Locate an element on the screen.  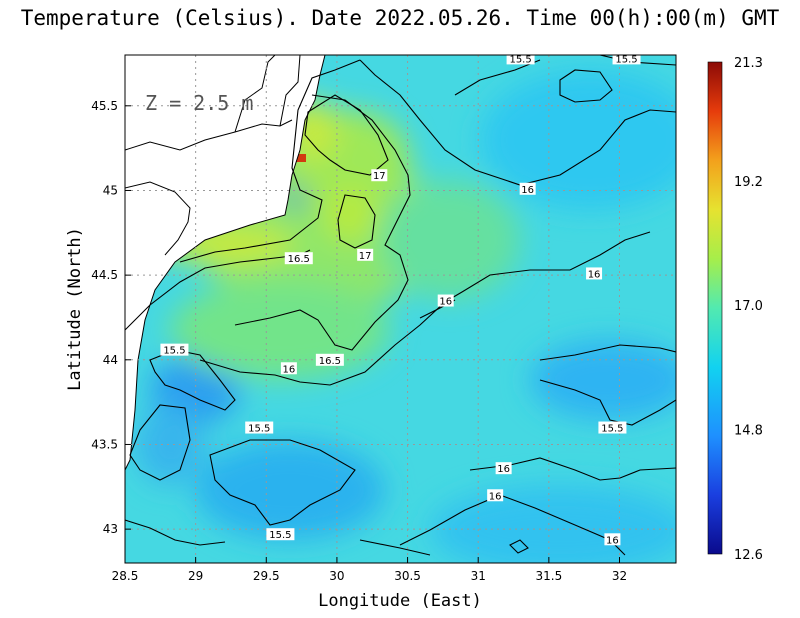
colorbar-label-4: 12.6 is located at coordinates (748, 555).